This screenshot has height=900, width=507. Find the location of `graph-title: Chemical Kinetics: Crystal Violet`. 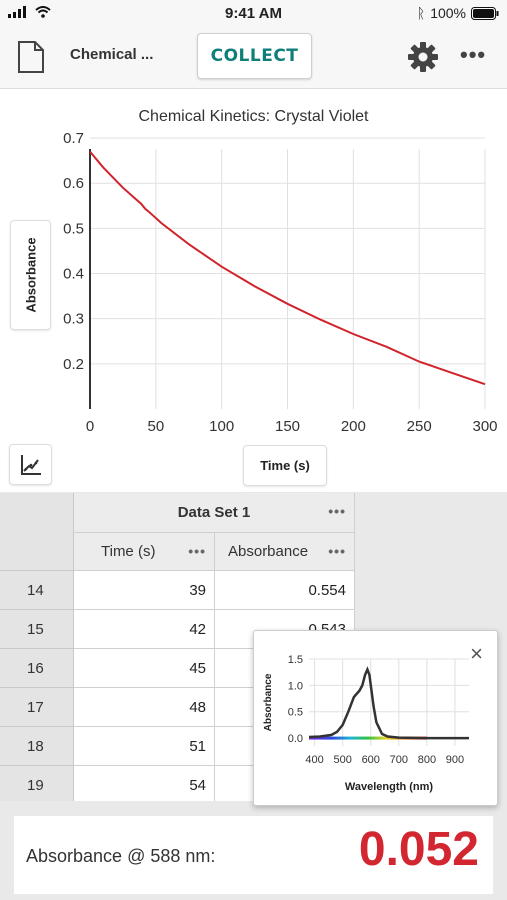

graph-title: Chemical Kinetics: Crystal Violet is located at coordinates (253, 116).